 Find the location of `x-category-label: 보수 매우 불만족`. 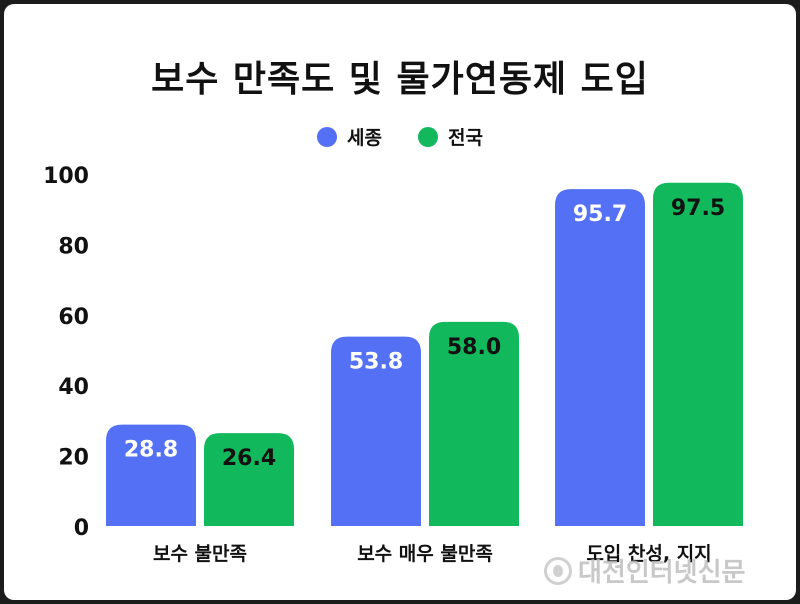

x-category-label: 보수 매우 불만족 is located at coordinates (425, 554).